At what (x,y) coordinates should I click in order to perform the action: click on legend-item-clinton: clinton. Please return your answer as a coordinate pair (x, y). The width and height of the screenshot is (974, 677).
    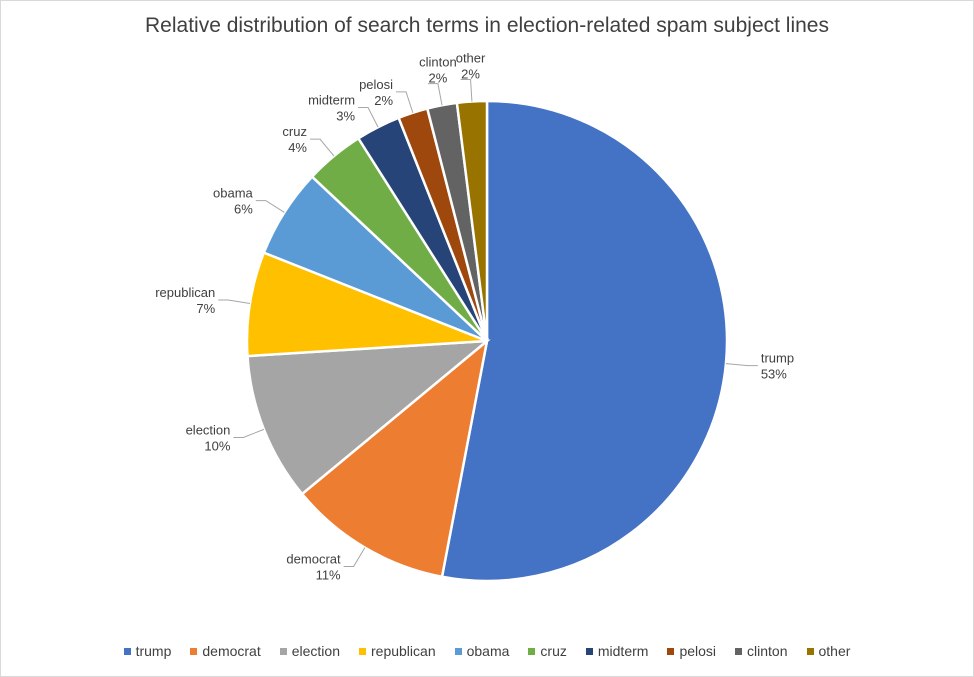
    Looking at the image, I should click on (761, 651).